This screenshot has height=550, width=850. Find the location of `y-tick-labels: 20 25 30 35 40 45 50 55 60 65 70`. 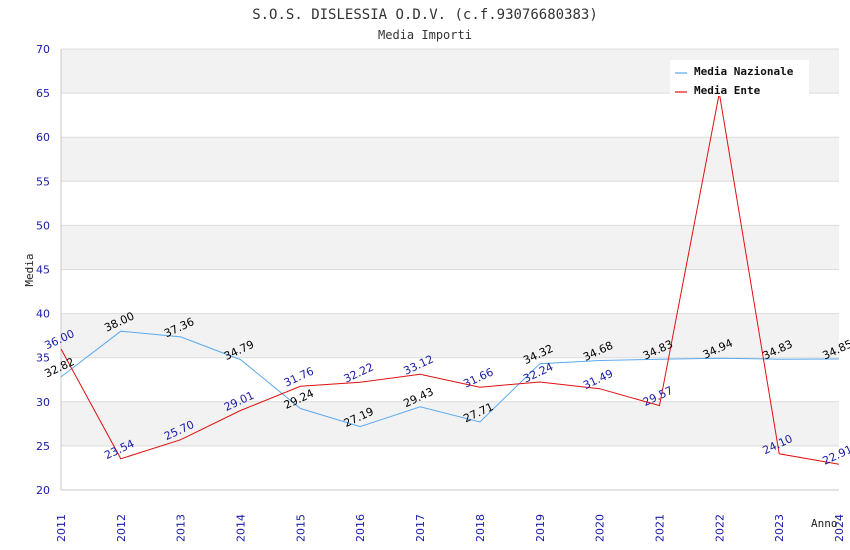

y-tick-labels: 20 25 30 35 40 45 50 55 60 65 70 is located at coordinates (43, 270).